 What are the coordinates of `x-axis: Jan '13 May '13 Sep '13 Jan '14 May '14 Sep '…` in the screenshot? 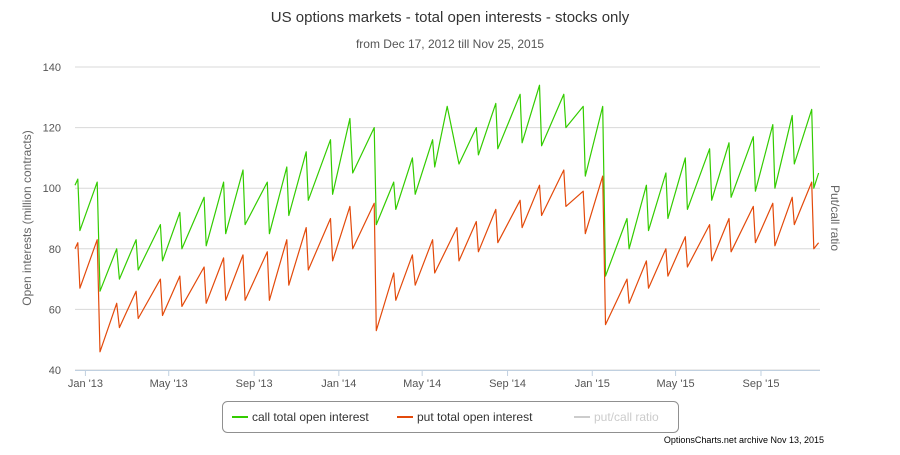 It's located at (444, 380).